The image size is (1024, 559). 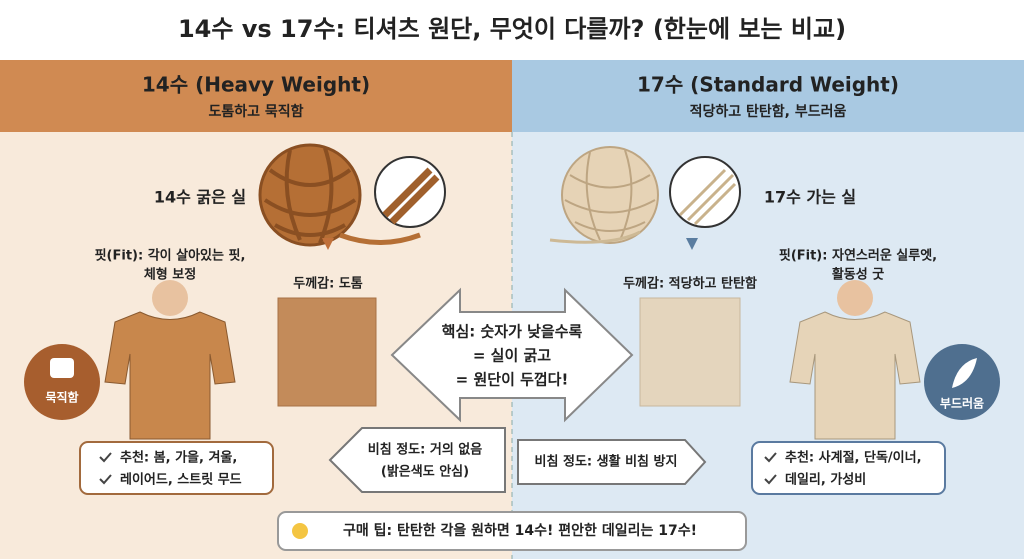 What do you see at coordinates (768, 85) in the screenshot?
I see `right-header: 17수 (Standard Weight)` at bounding box center [768, 85].